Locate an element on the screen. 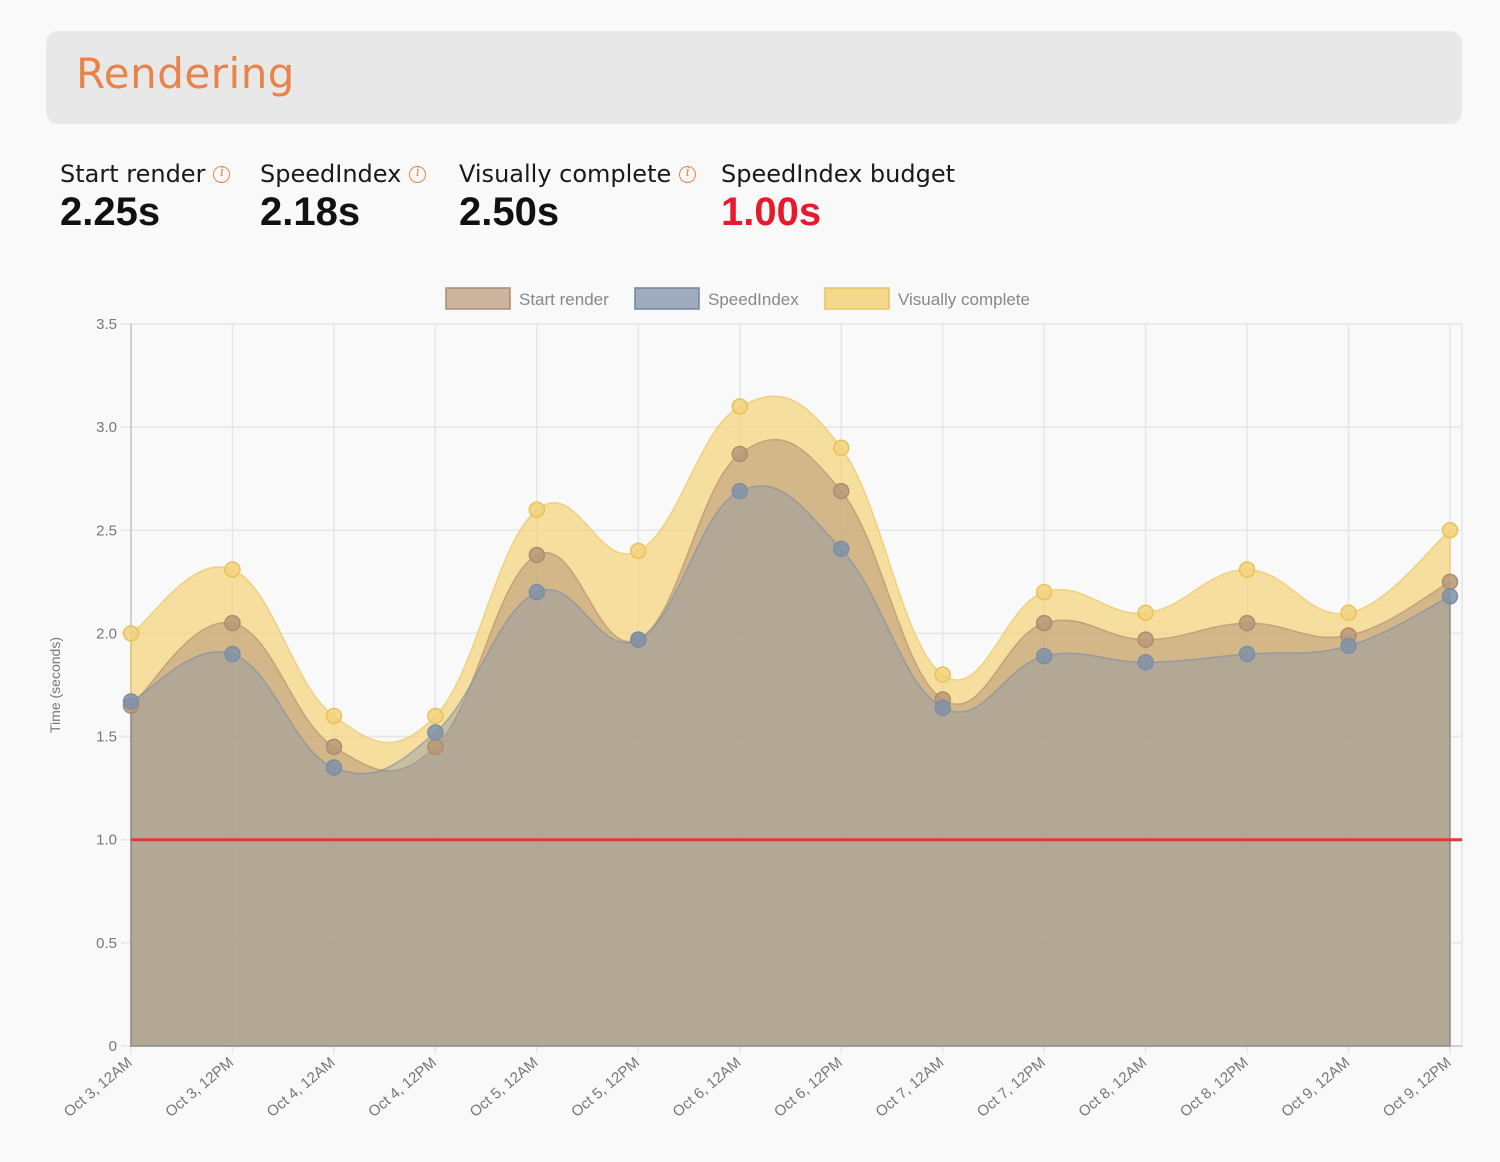 This screenshot has height=1162, width=1500. panel-title: Rendering is located at coordinates (185, 73).